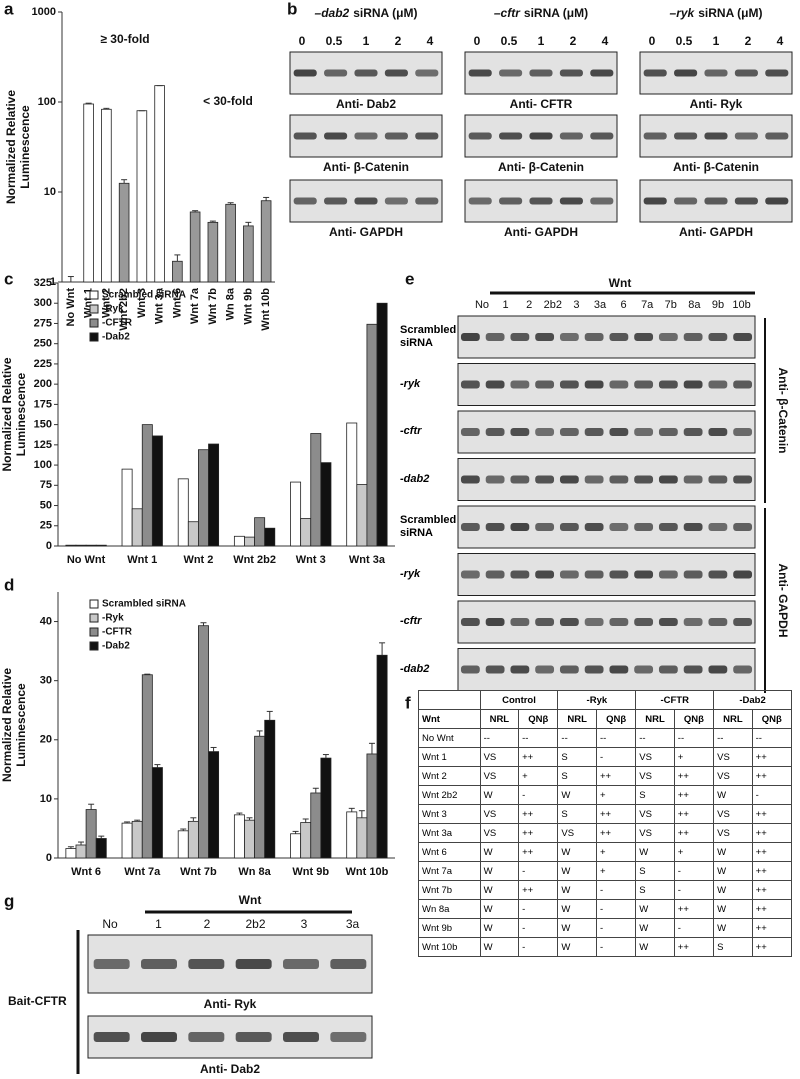 This screenshot has width=800, height=1079. I want to click on y-tick-label: 20, so click(46, 740).